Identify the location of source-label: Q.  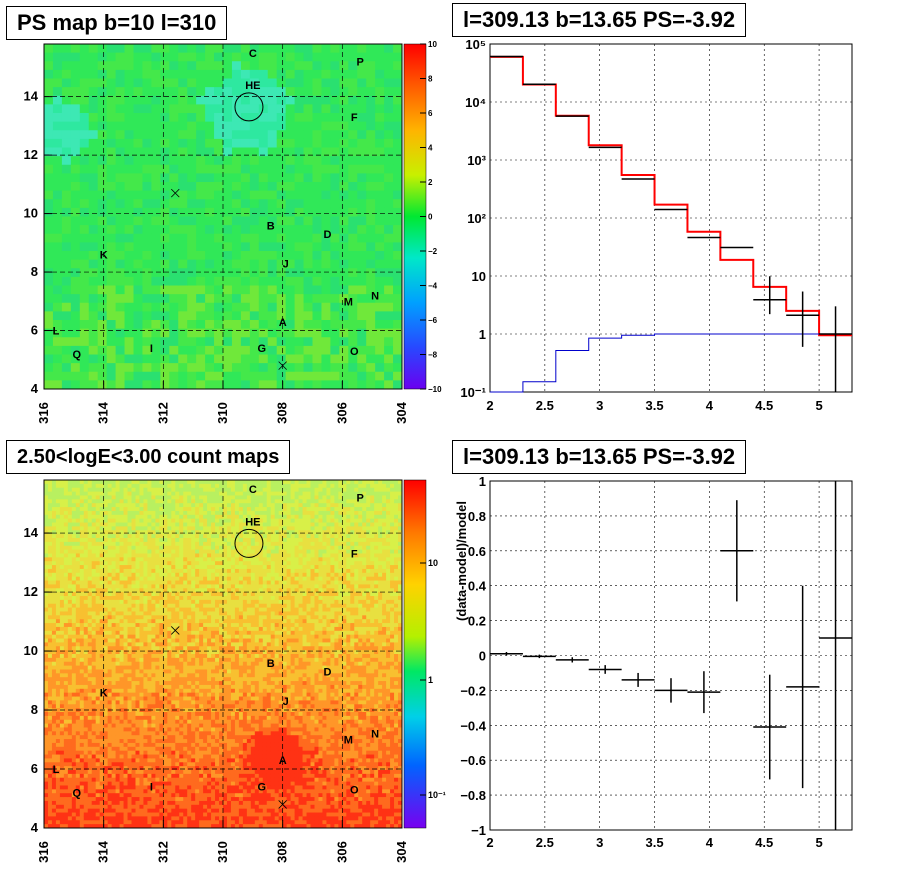
(77, 794).